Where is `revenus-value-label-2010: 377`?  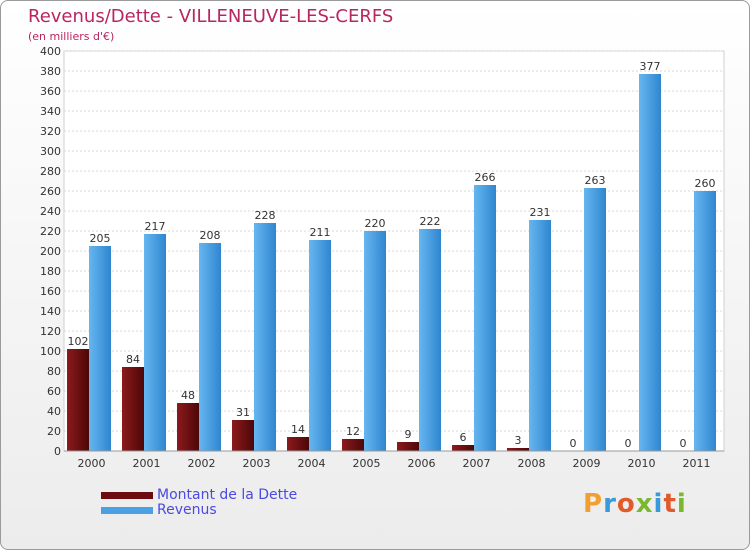 revenus-value-label-2010: 377 is located at coordinates (650, 66).